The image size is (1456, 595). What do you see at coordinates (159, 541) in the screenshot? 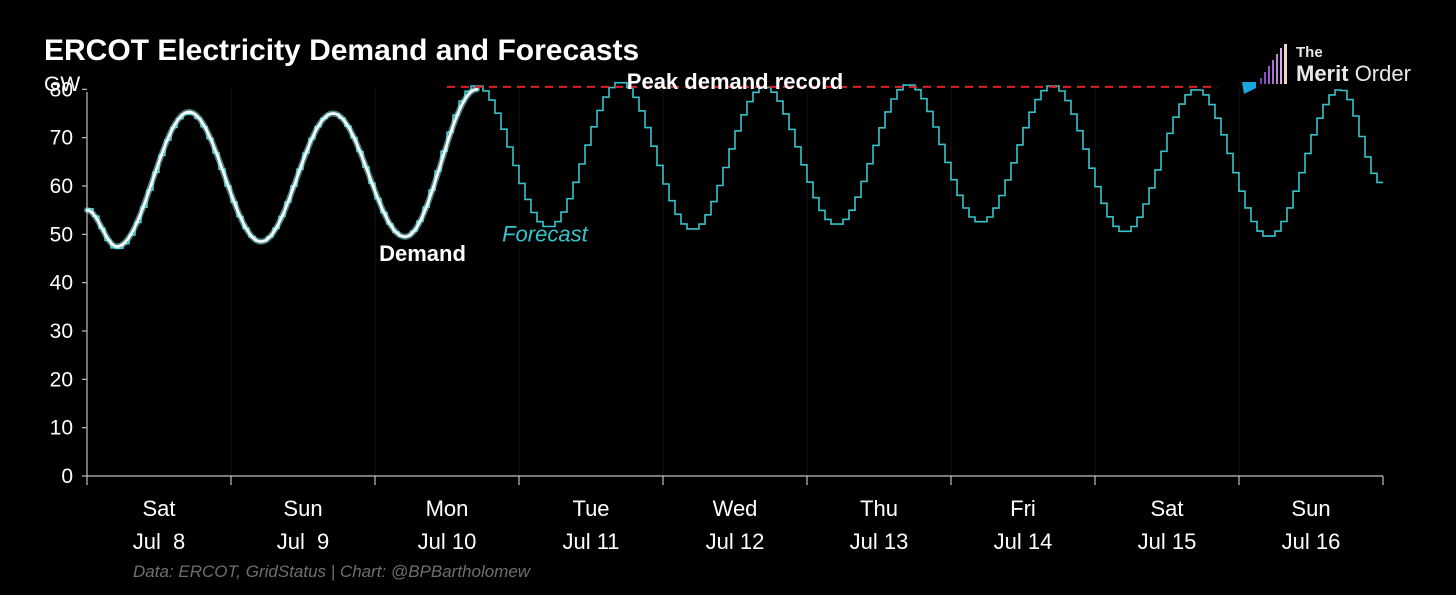
I see `x-tick-label-date: Jul 8` at bounding box center [159, 541].